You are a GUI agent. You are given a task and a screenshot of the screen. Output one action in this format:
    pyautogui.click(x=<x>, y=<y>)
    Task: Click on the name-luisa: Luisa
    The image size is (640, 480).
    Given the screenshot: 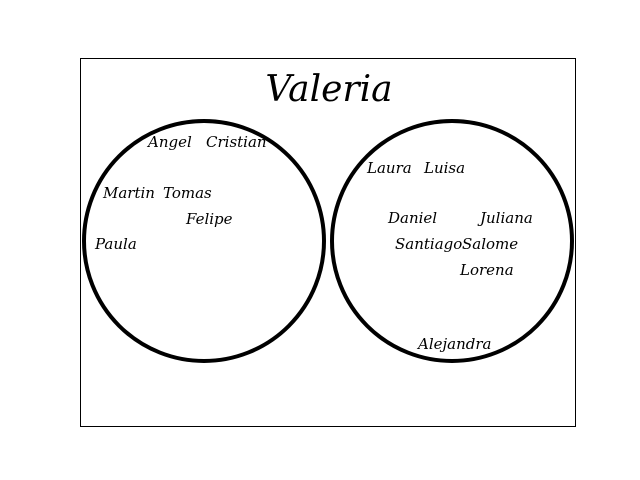 What is the action you would take?
    pyautogui.click(x=444, y=168)
    